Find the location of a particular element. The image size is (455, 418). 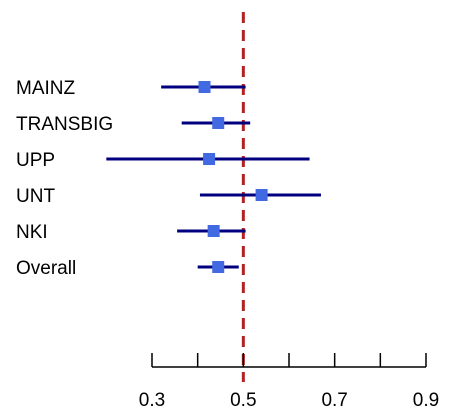

point-estimate-nki is located at coordinates (213, 231).